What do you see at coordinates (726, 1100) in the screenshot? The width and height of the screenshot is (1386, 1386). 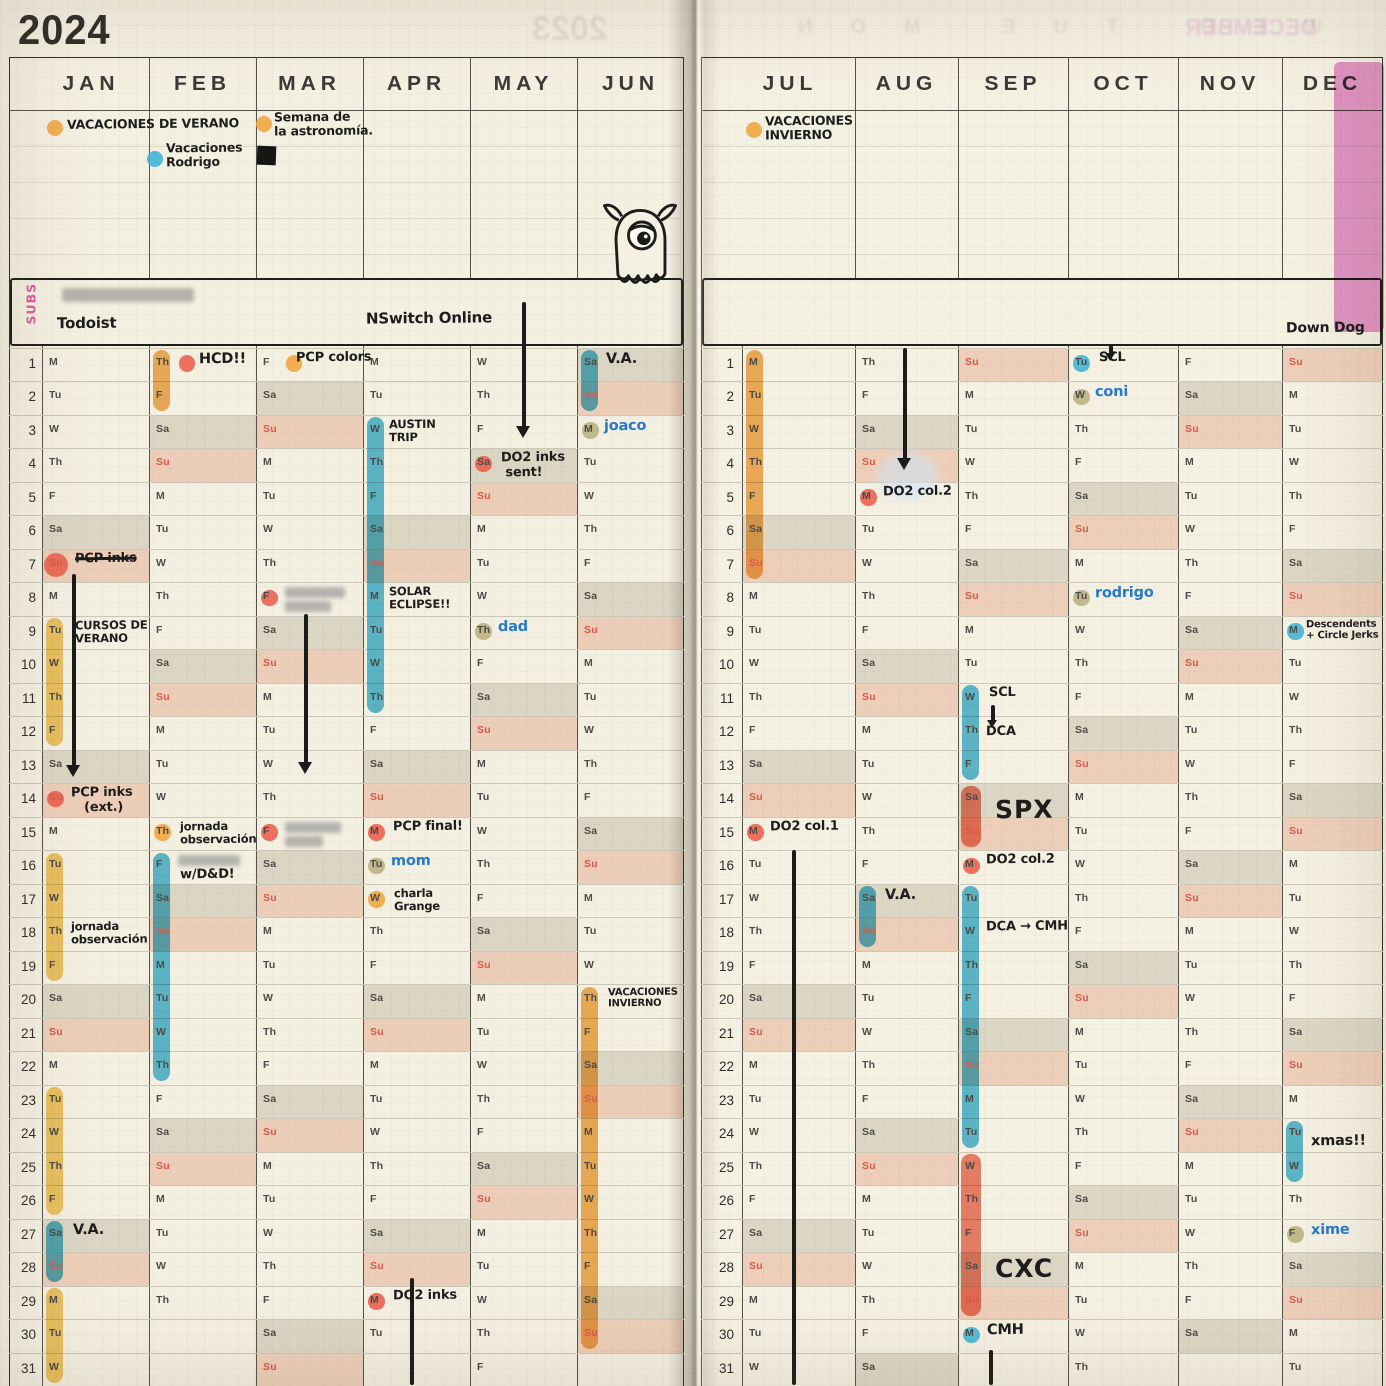 I see `day-number: 23` at bounding box center [726, 1100].